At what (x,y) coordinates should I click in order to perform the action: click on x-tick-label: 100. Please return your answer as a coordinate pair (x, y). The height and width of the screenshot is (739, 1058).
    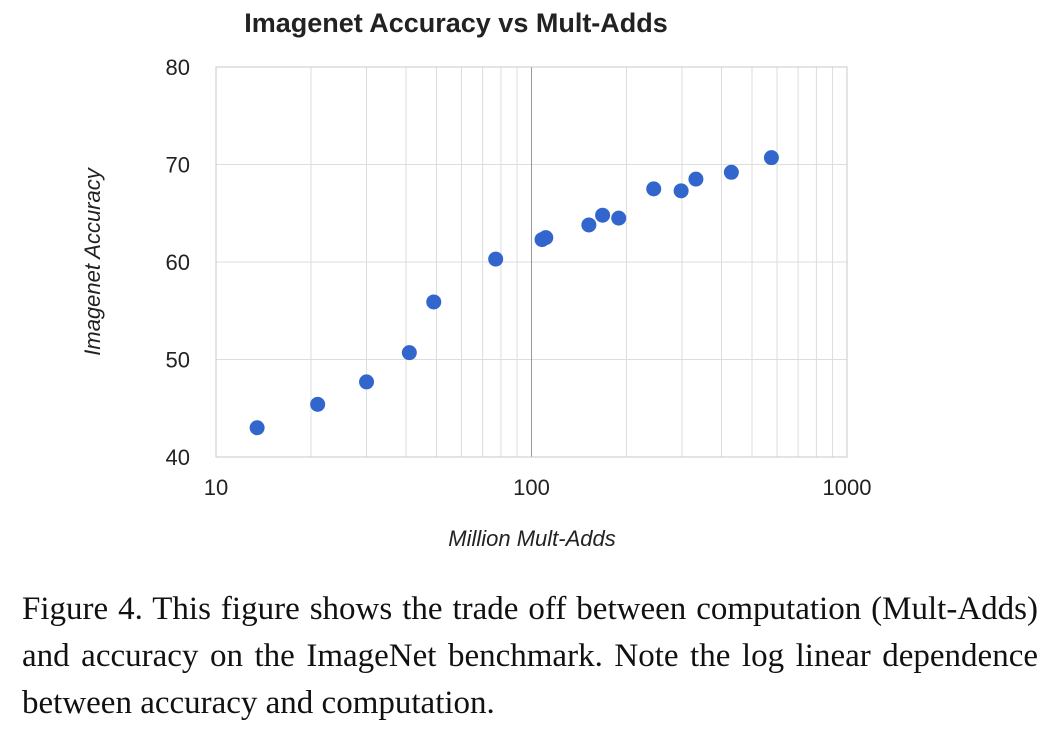
    Looking at the image, I should click on (531, 487).